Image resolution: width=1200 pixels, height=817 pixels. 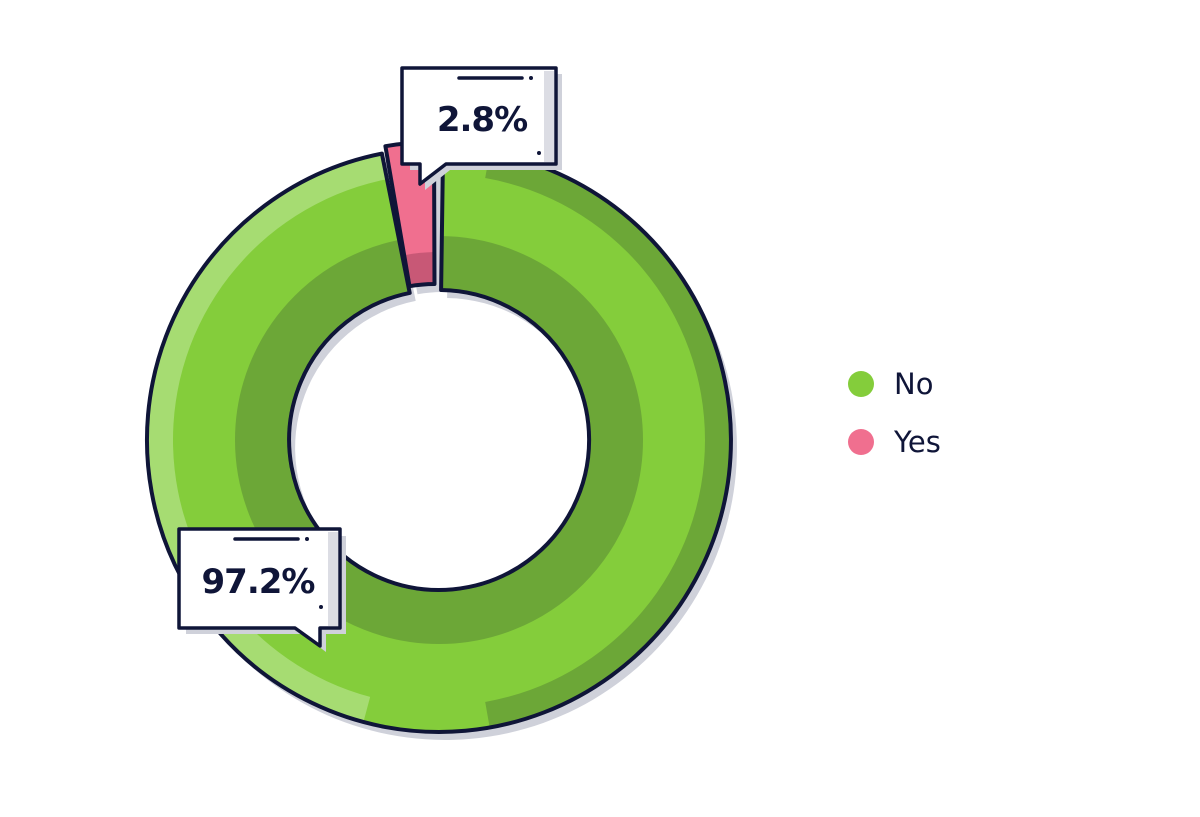 What do you see at coordinates (482, 120) in the screenshot?
I see `callout-yes-label: 2.8%` at bounding box center [482, 120].